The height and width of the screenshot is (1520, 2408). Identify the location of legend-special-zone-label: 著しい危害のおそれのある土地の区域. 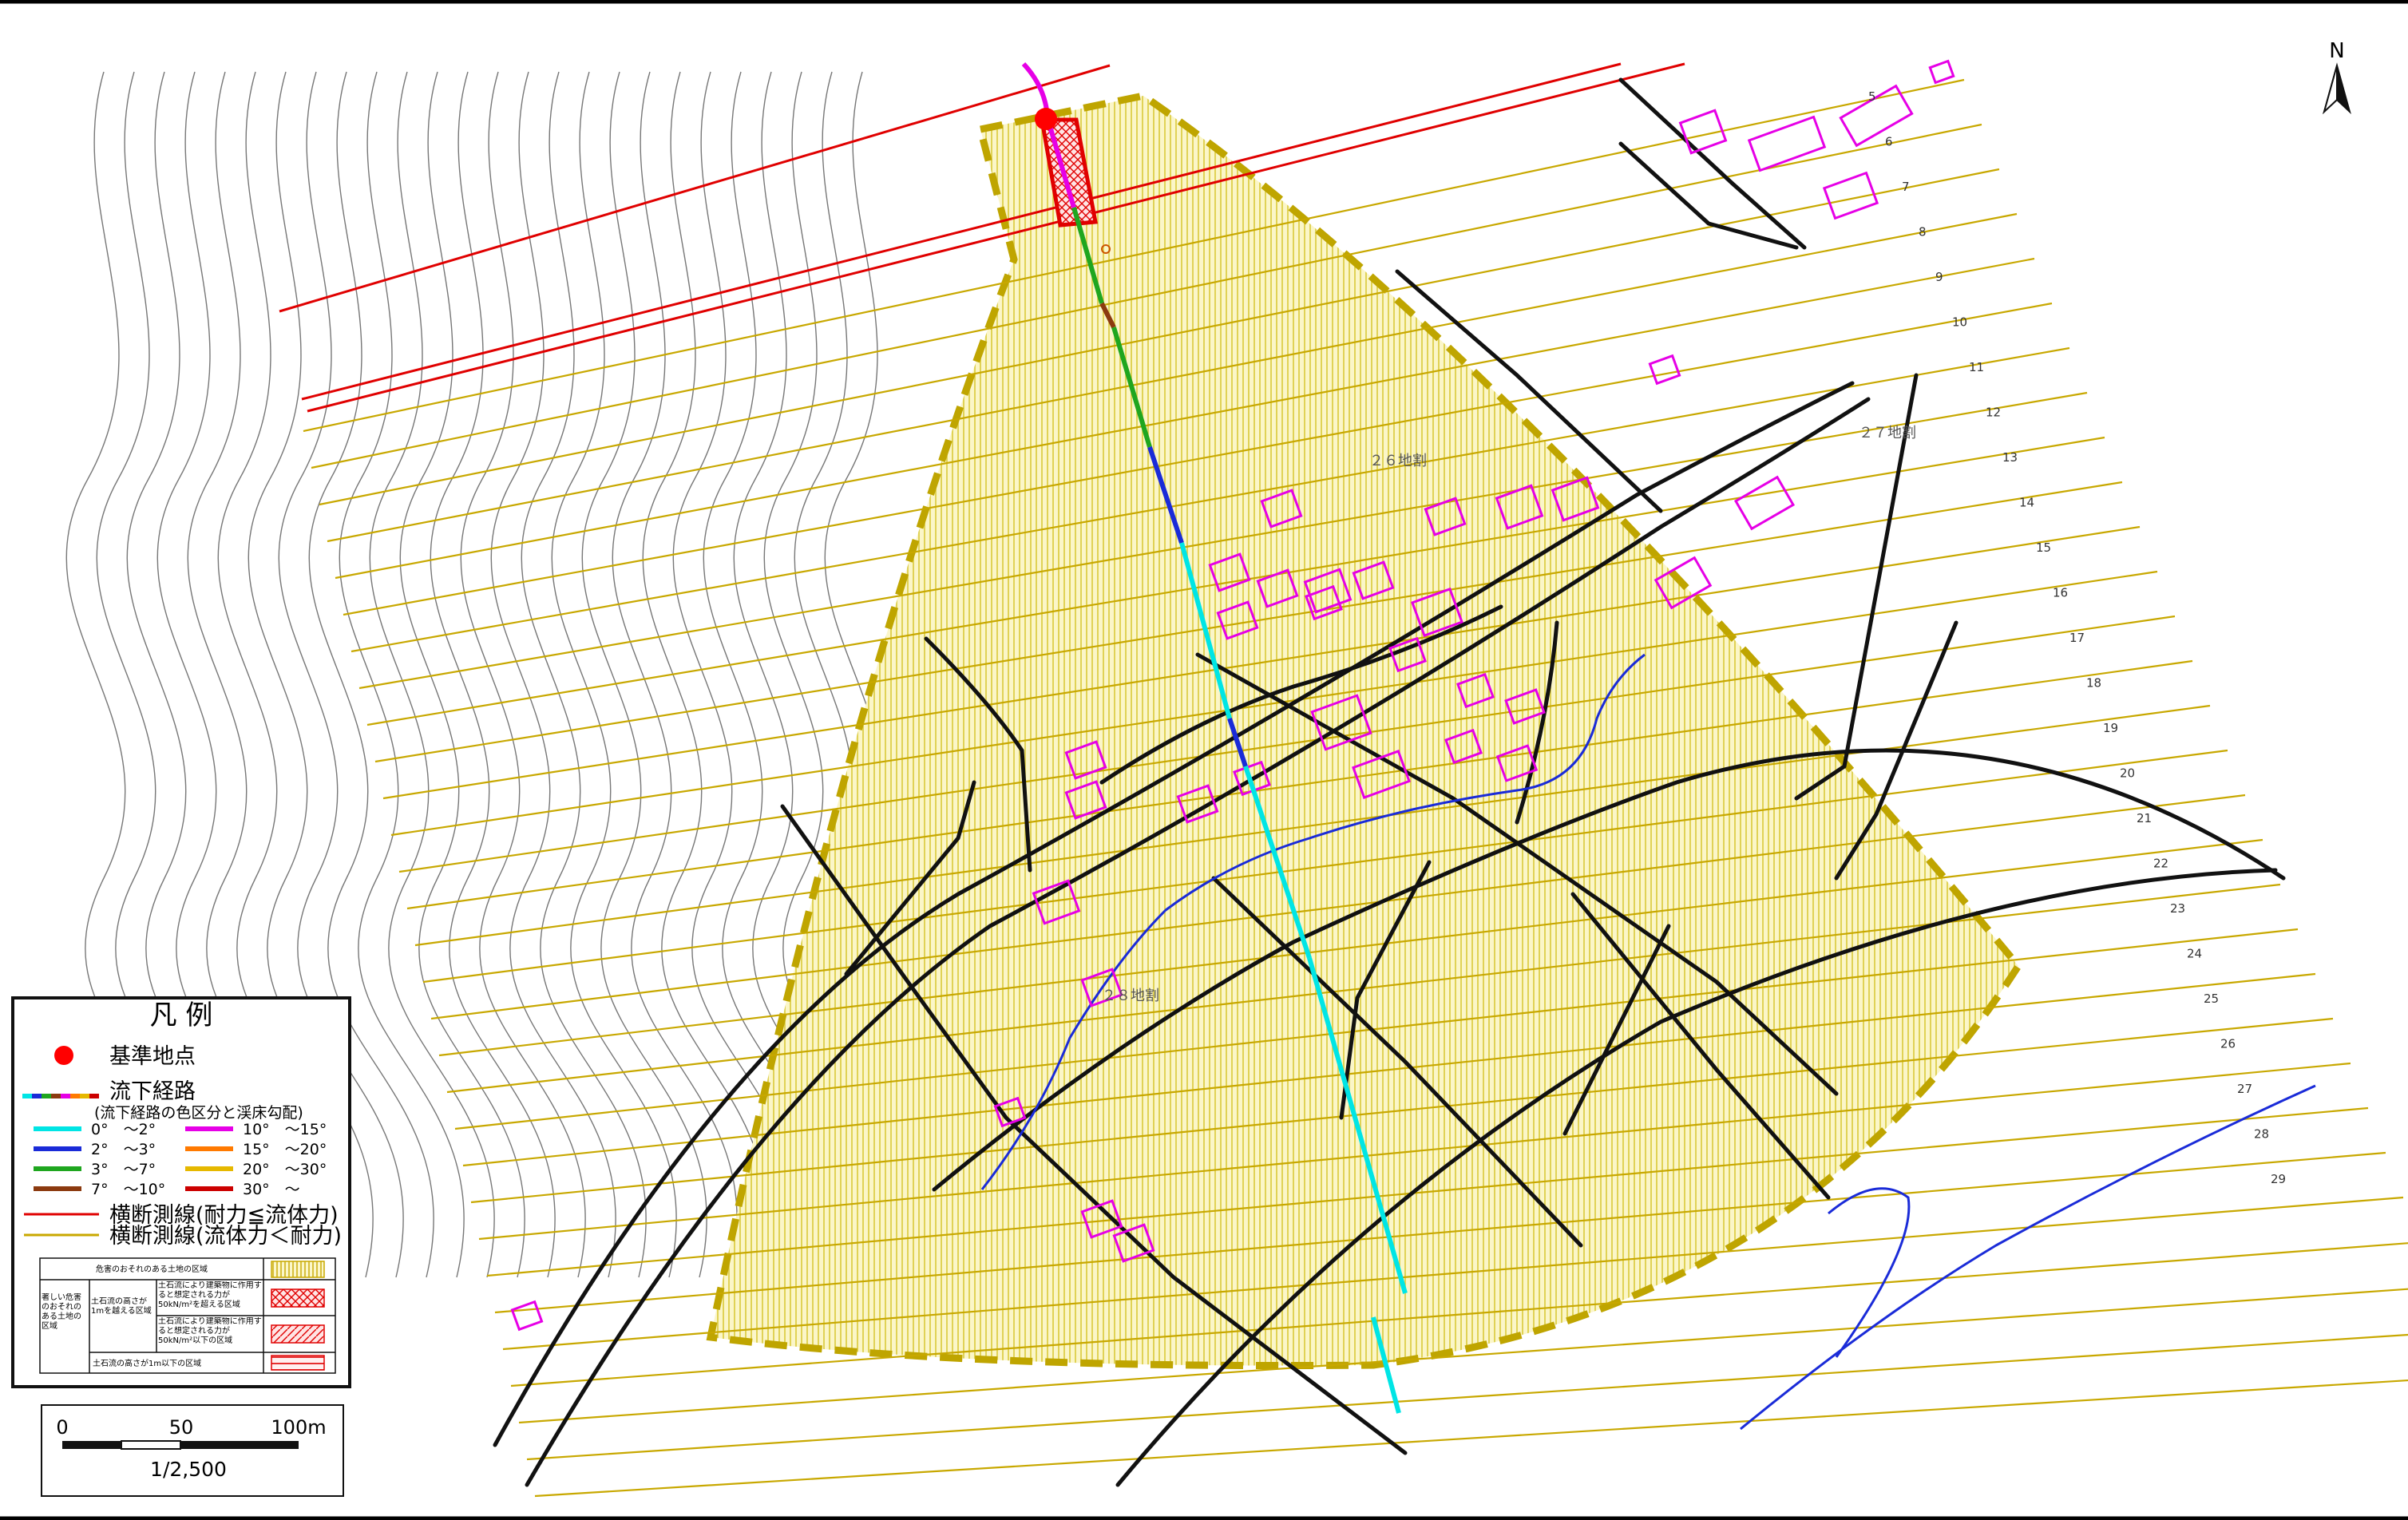
(62, 1312).